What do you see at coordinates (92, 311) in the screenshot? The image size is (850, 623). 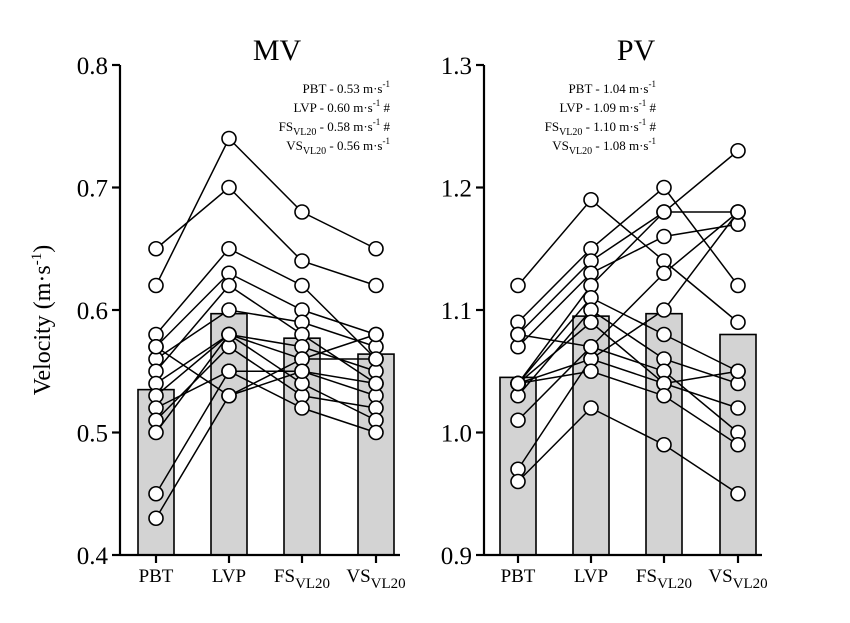 I see `y-tick-label: 0.6` at bounding box center [92, 311].